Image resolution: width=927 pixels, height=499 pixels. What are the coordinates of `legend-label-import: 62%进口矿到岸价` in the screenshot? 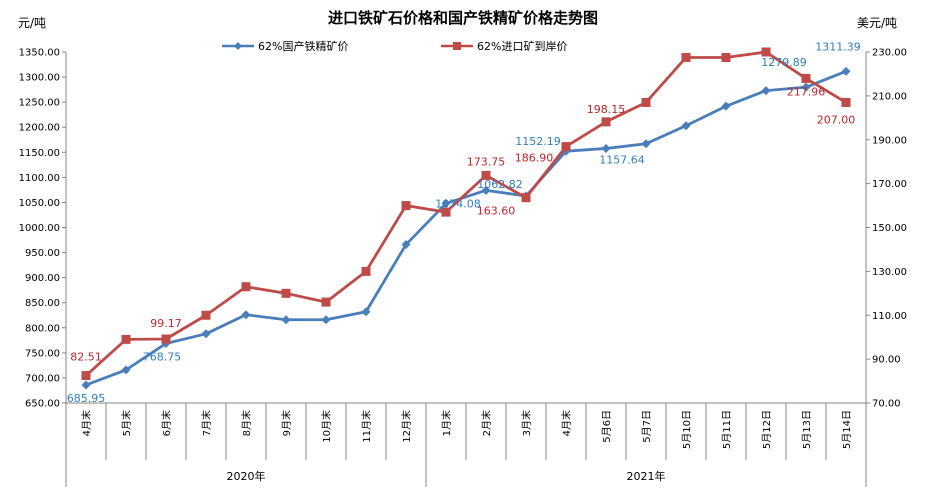 It's located at (522, 46).